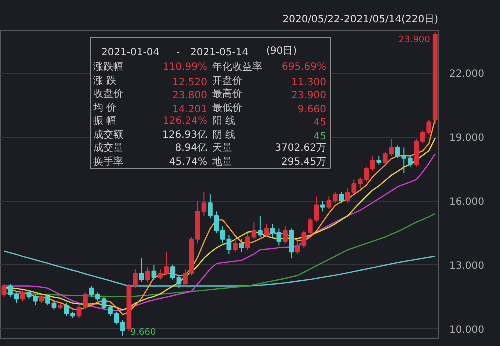  I want to click on annotation: (90日), so click(282, 51).